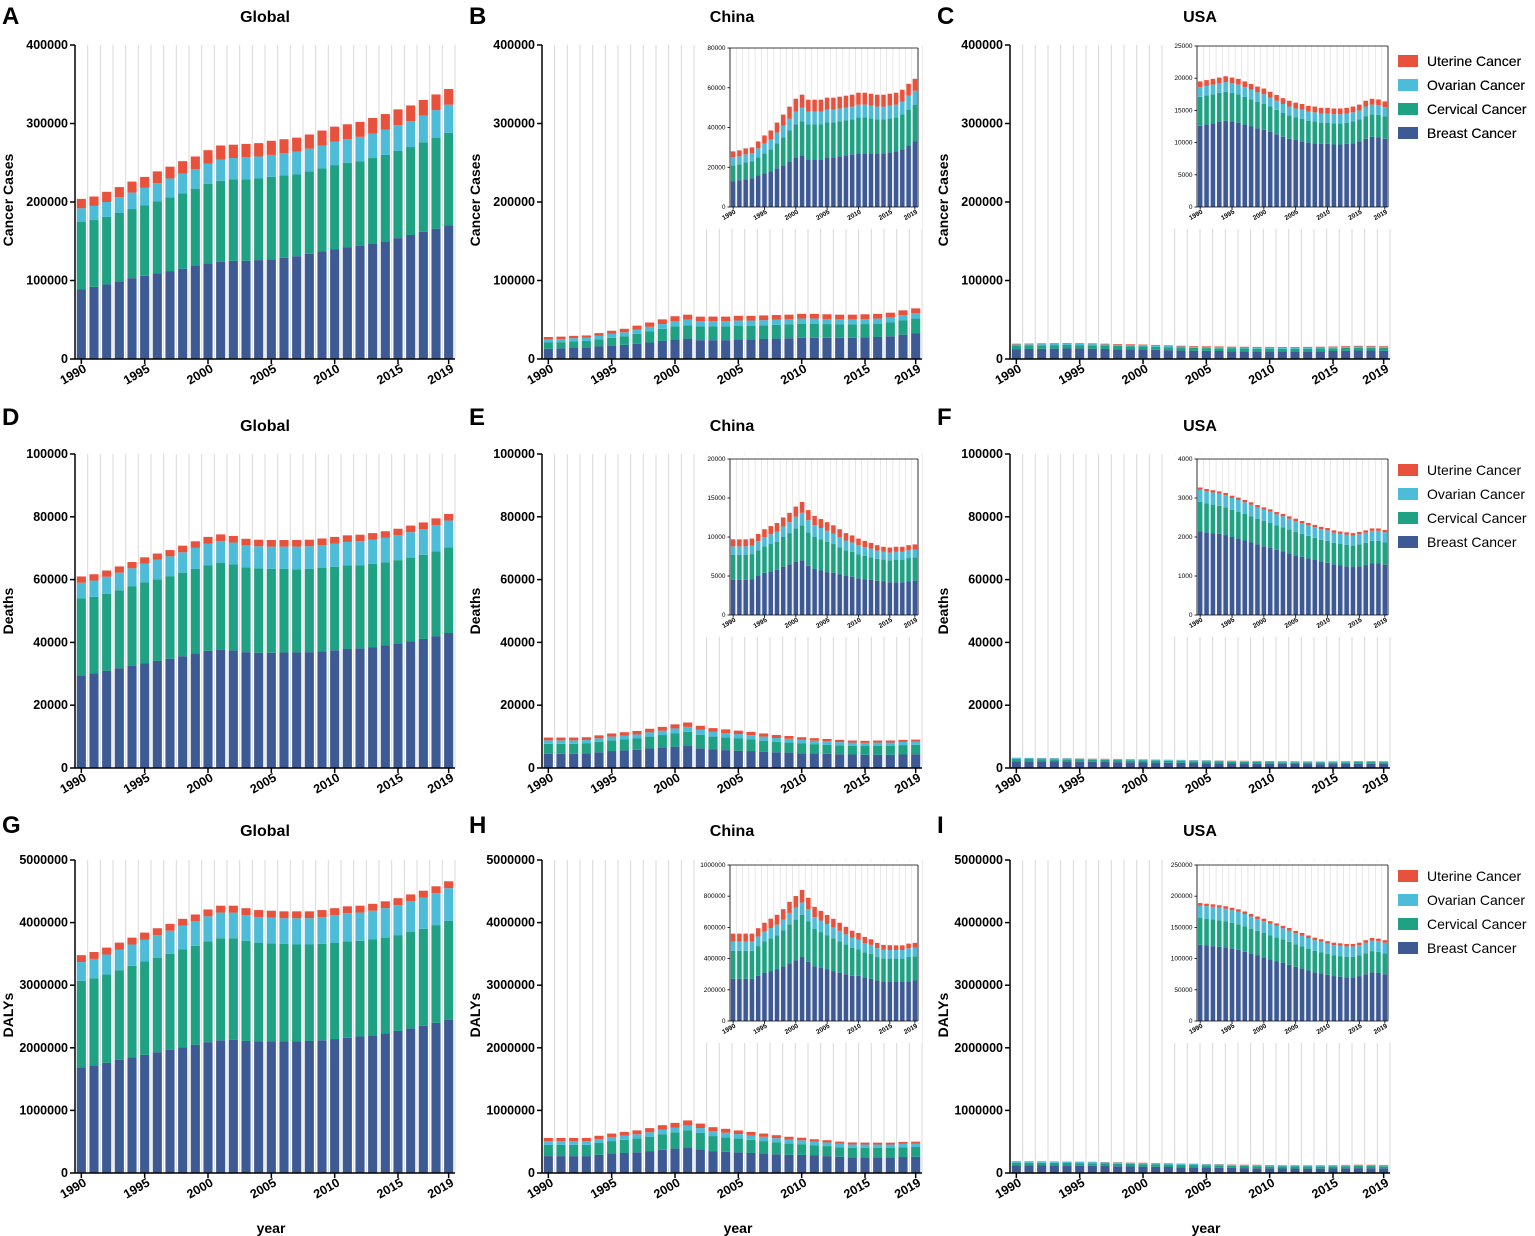 Image resolution: width=1535 pixels, height=1236 pixels. I want to click on panel-letter: A, so click(10, 16).